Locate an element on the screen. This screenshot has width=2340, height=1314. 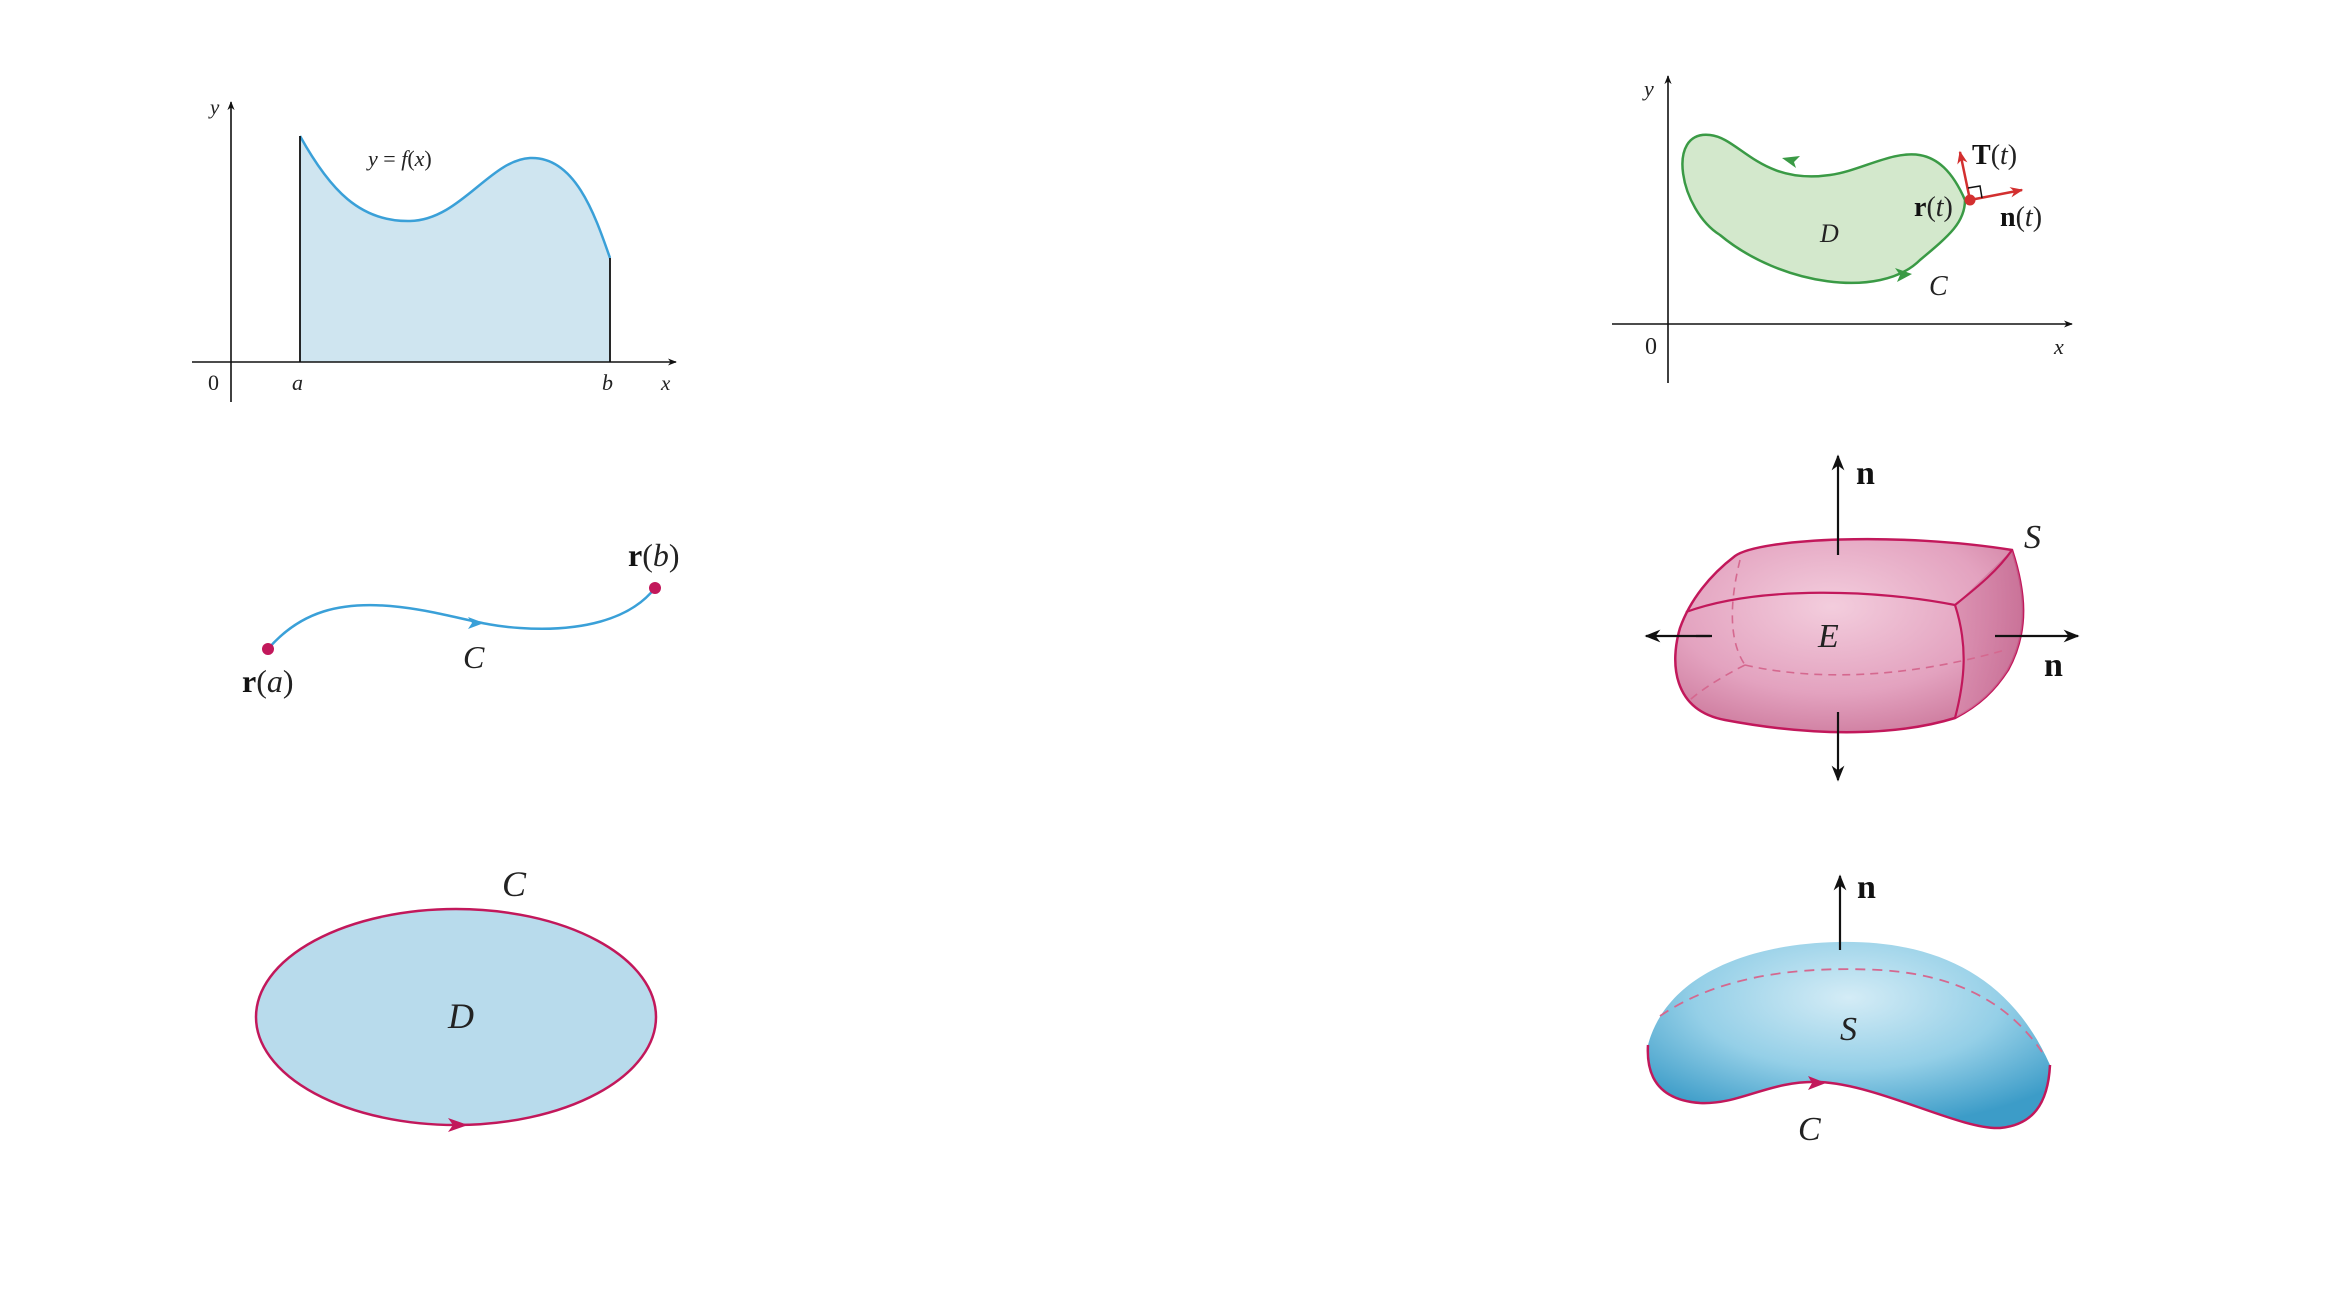
start-point-label: r(a) is located at coordinates (268, 681).